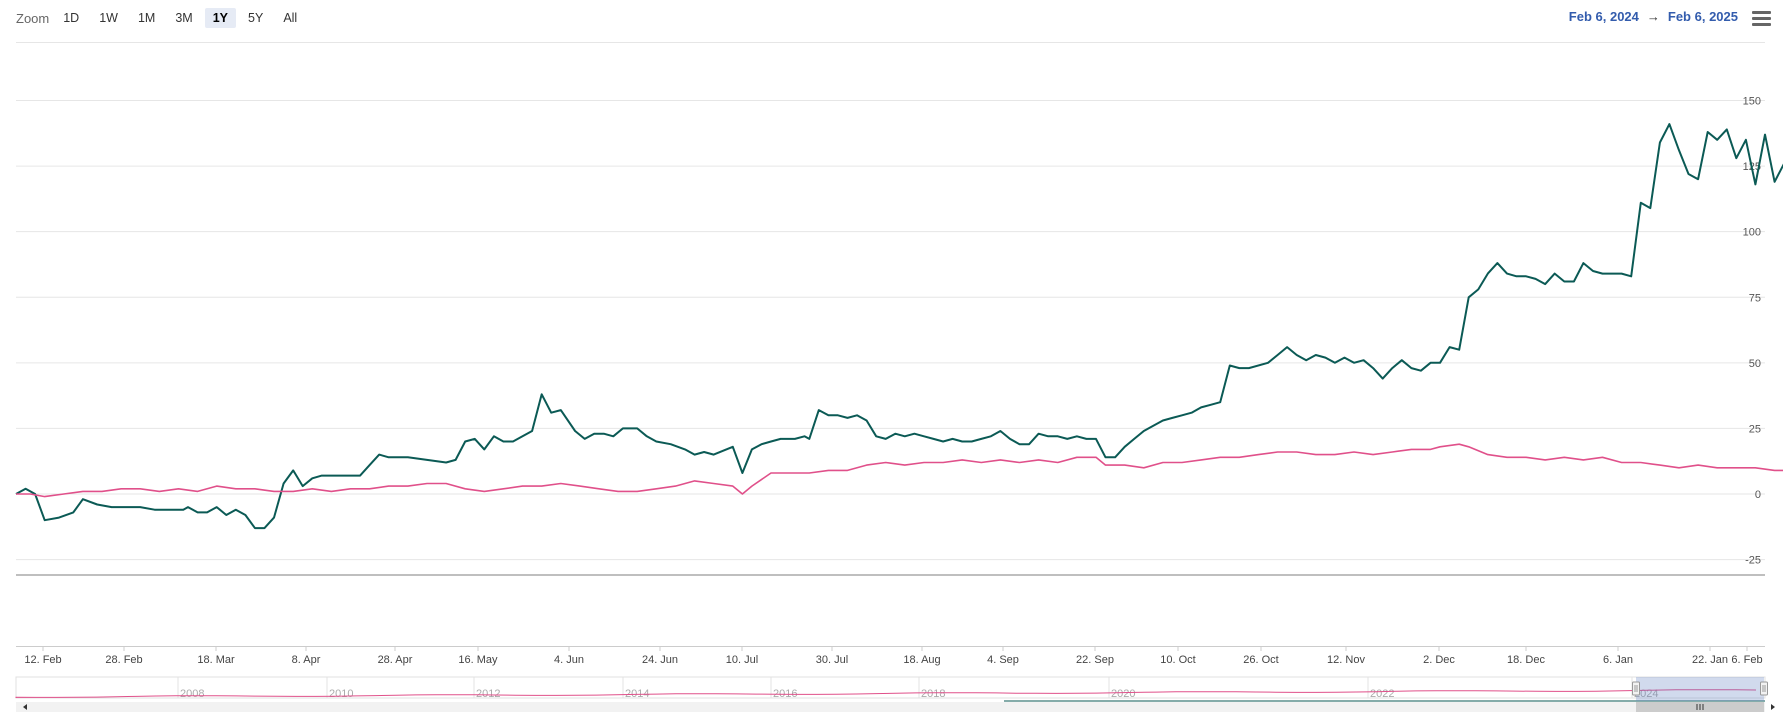 The width and height of the screenshot is (1783, 712). What do you see at coordinates (395, 660) in the screenshot?
I see `x-tick-label: 28. Apr` at bounding box center [395, 660].